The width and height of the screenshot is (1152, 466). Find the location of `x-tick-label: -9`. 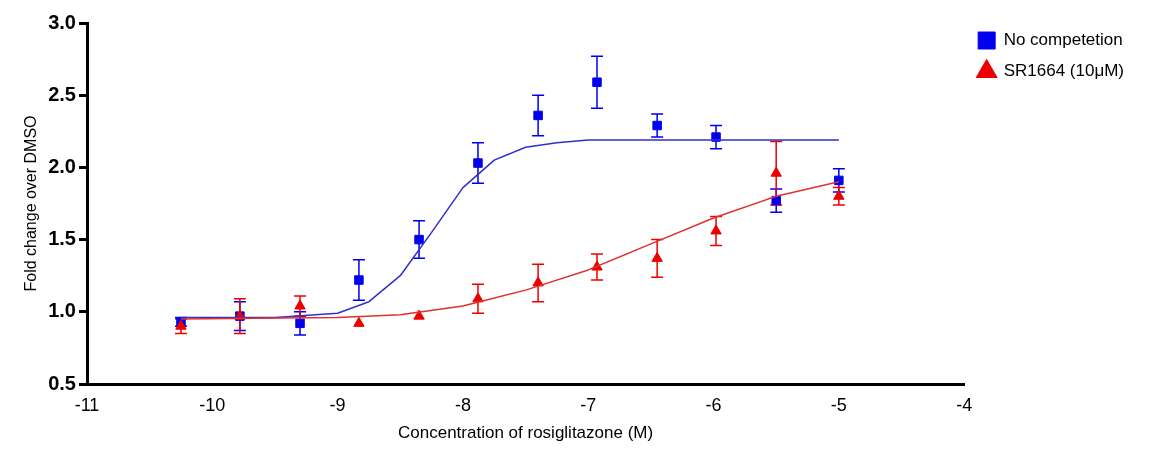

x-tick-label: -9 is located at coordinates (337, 404).